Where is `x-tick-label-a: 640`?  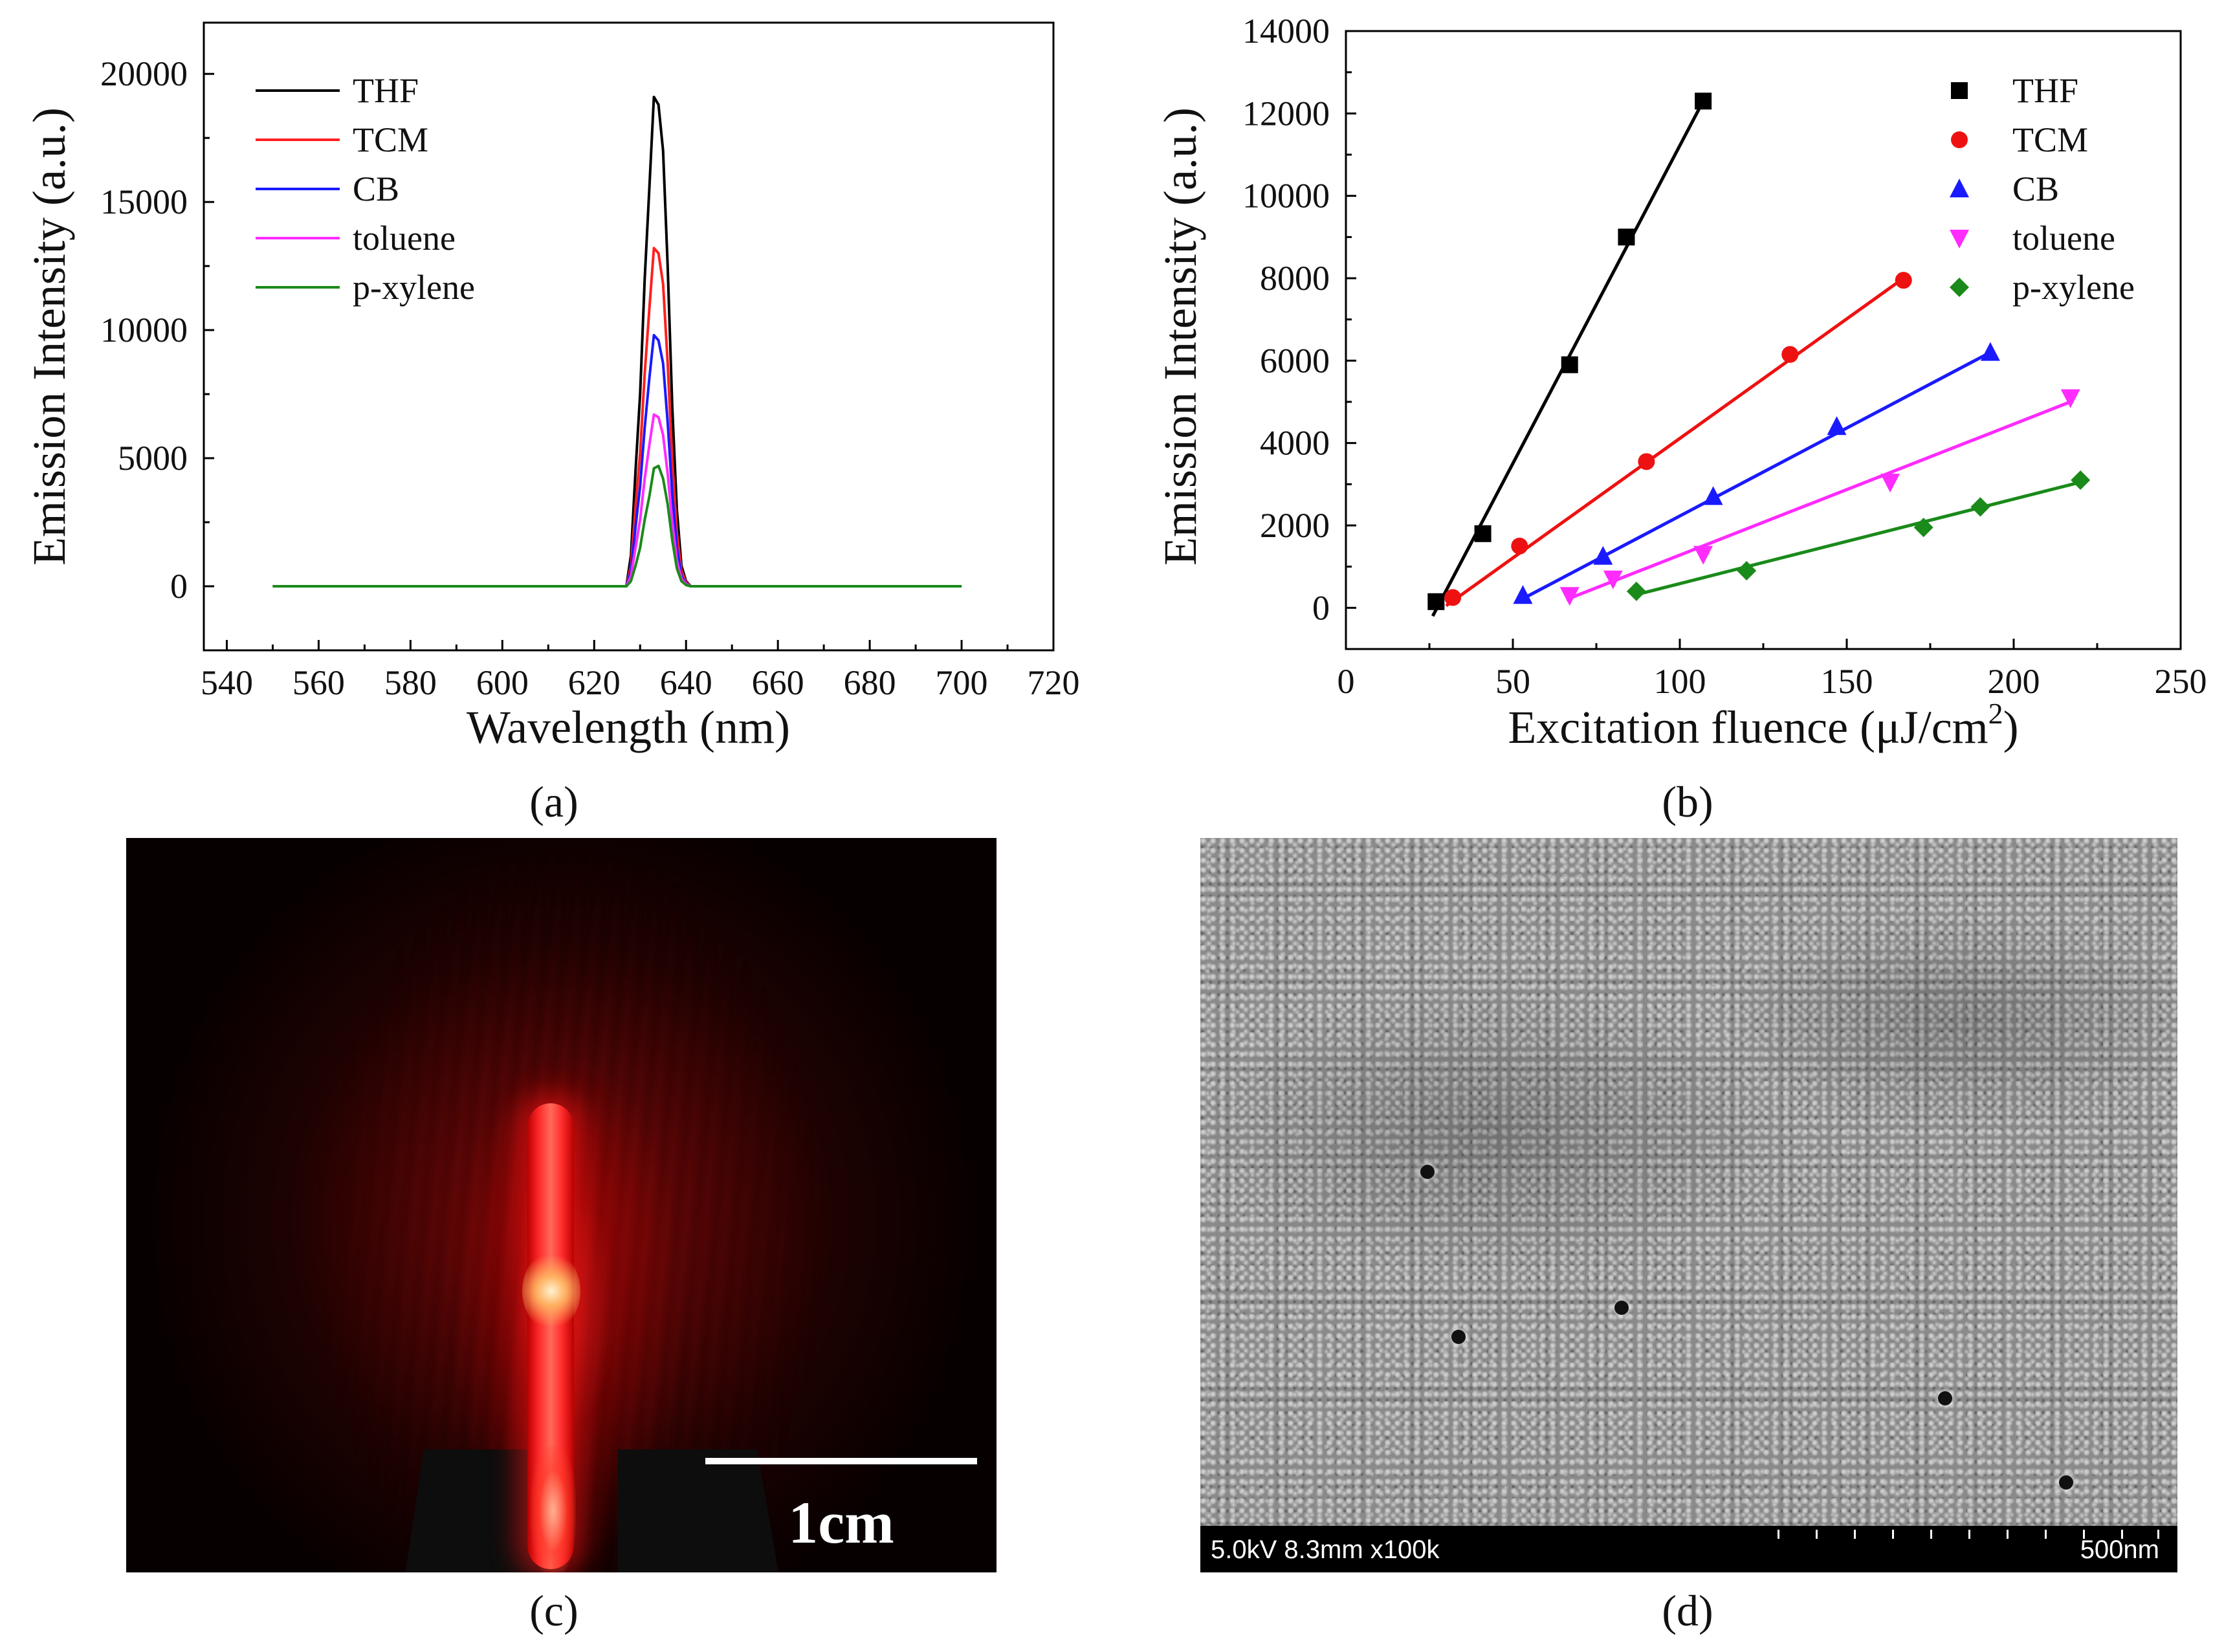 x-tick-label-a: 640 is located at coordinates (686, 682).